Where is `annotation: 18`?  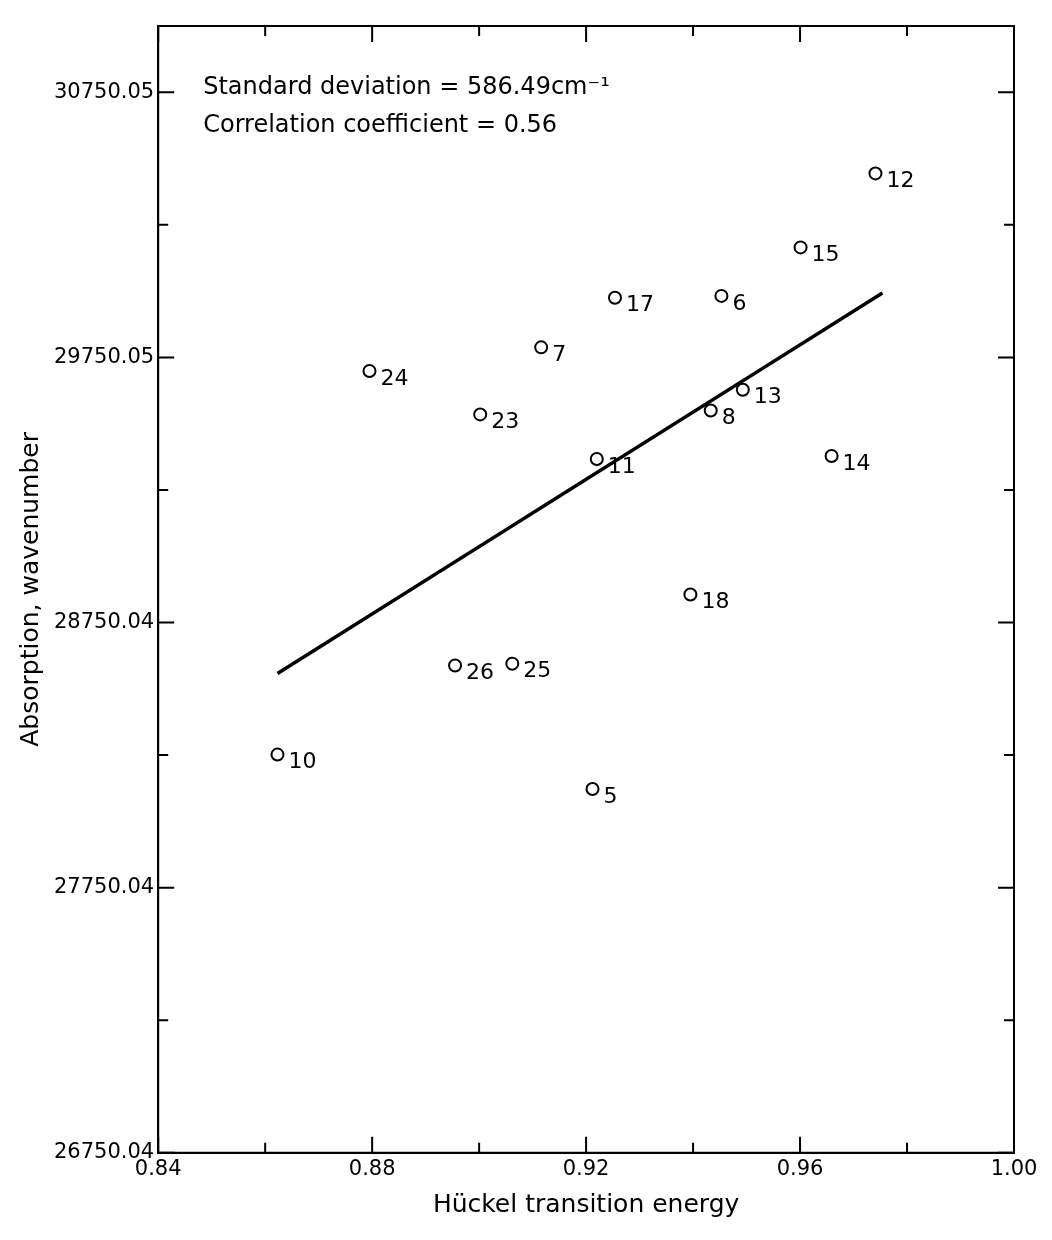
annotation: 18 is located at coordinates (715, 601).